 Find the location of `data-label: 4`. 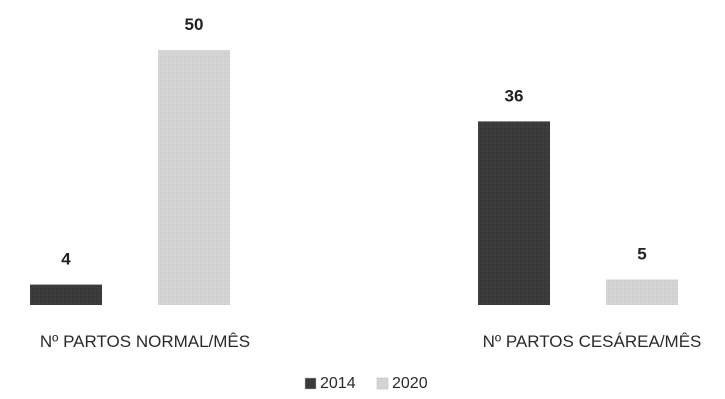

data-label: 4 is located at coordinates (66, 259).